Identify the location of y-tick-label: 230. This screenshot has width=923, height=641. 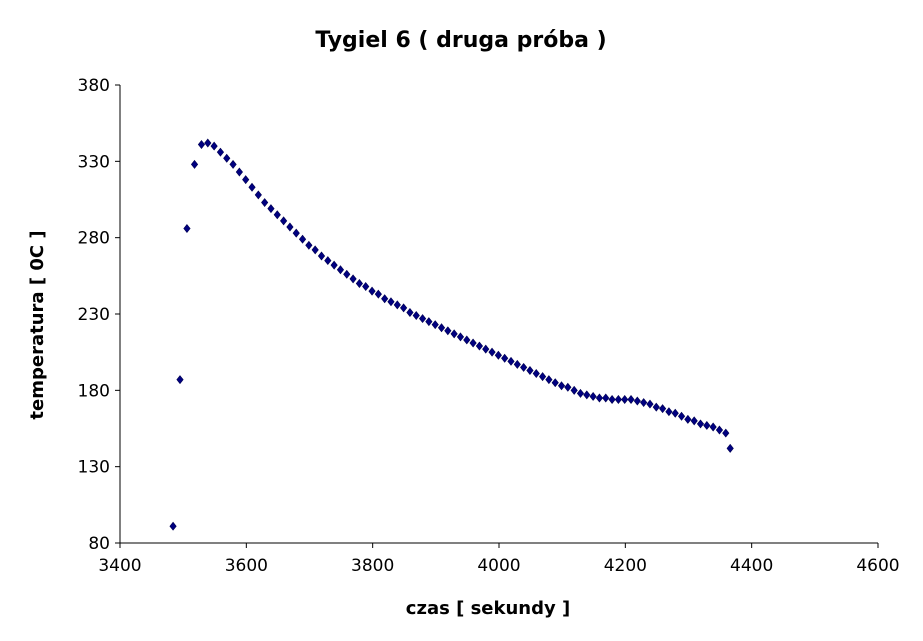
(94, 315).